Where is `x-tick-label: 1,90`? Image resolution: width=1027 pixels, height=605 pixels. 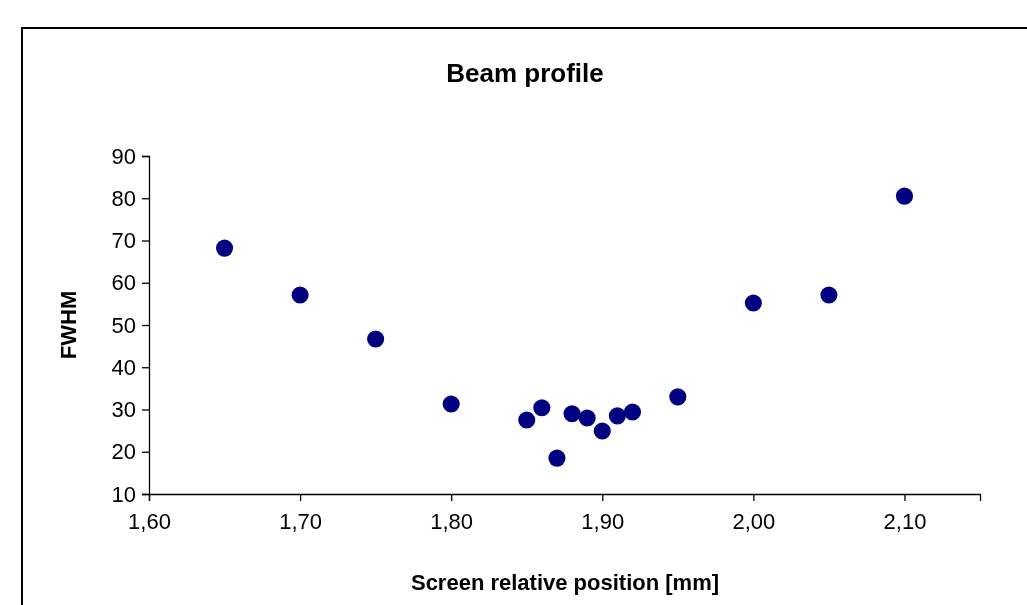
x-tick-label: 1,90 is located at coordinates (603, 521).